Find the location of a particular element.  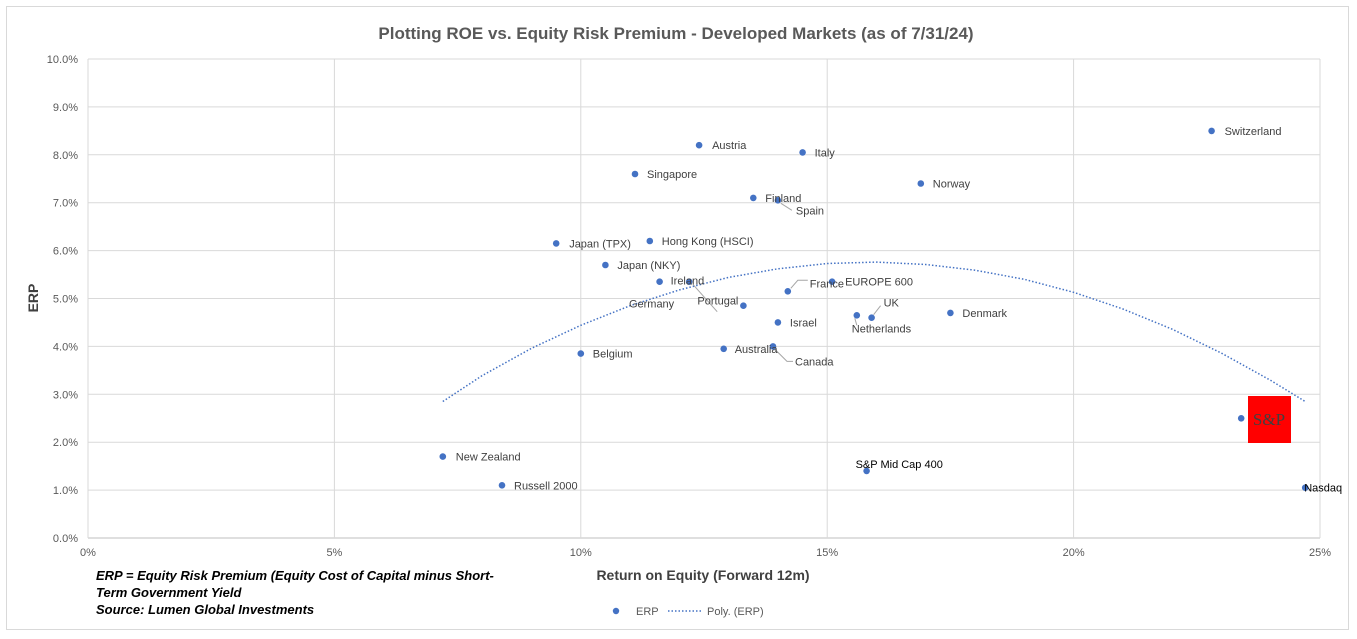

data-point-portugal is located at coordinates (743, 306).